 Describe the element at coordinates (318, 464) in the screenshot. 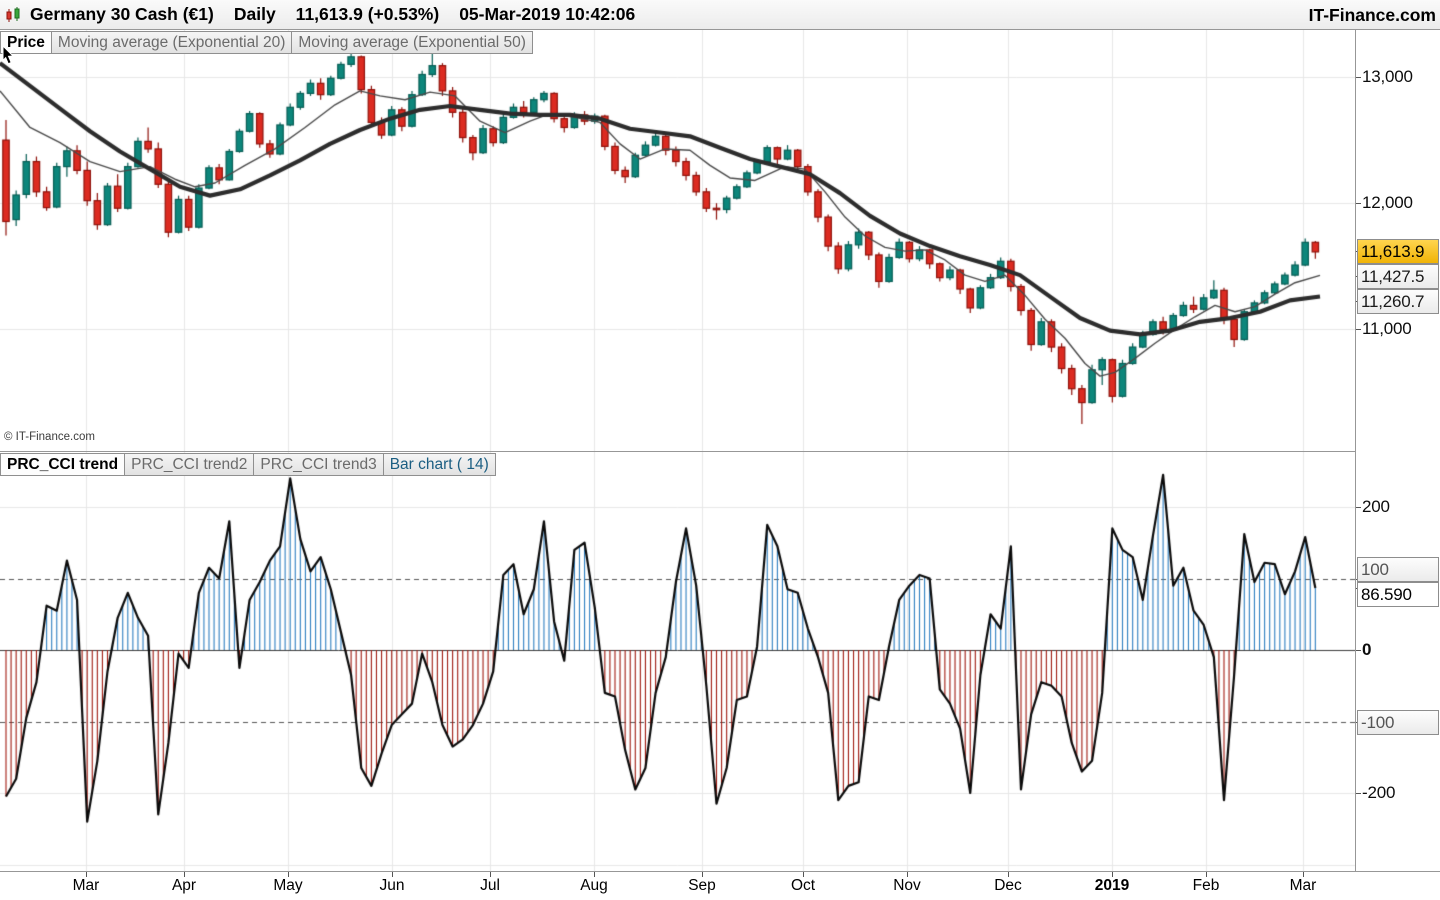

I see `tab-prc-cci-trend3: PRC_CCI trend3` at that location.